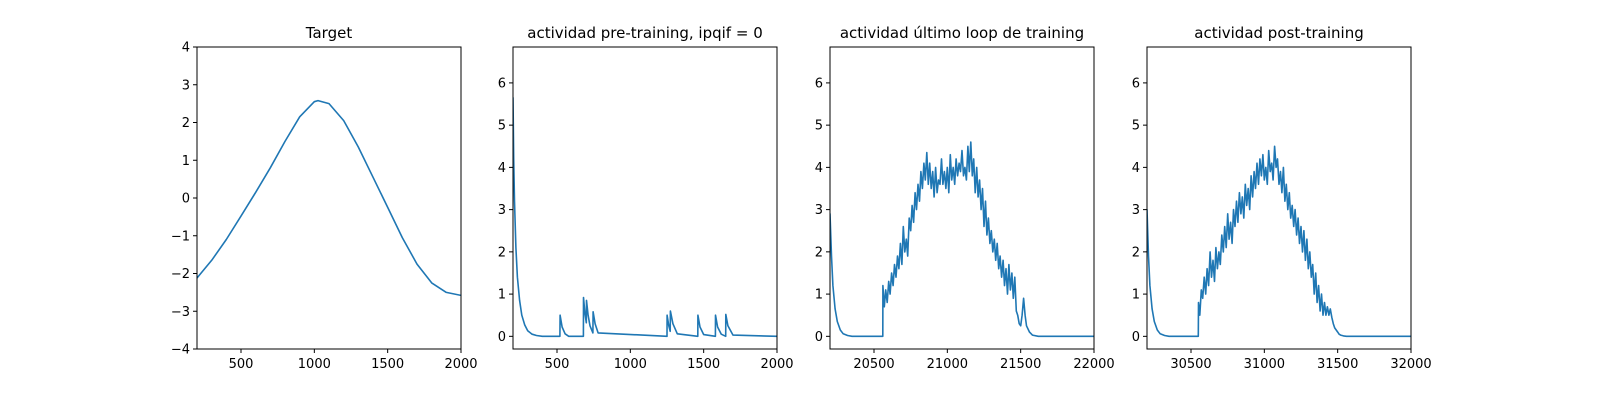 The width and height of the screenshot is (1600, 400). I want to click on x-tick-label: 21500, so click(1020, 364).